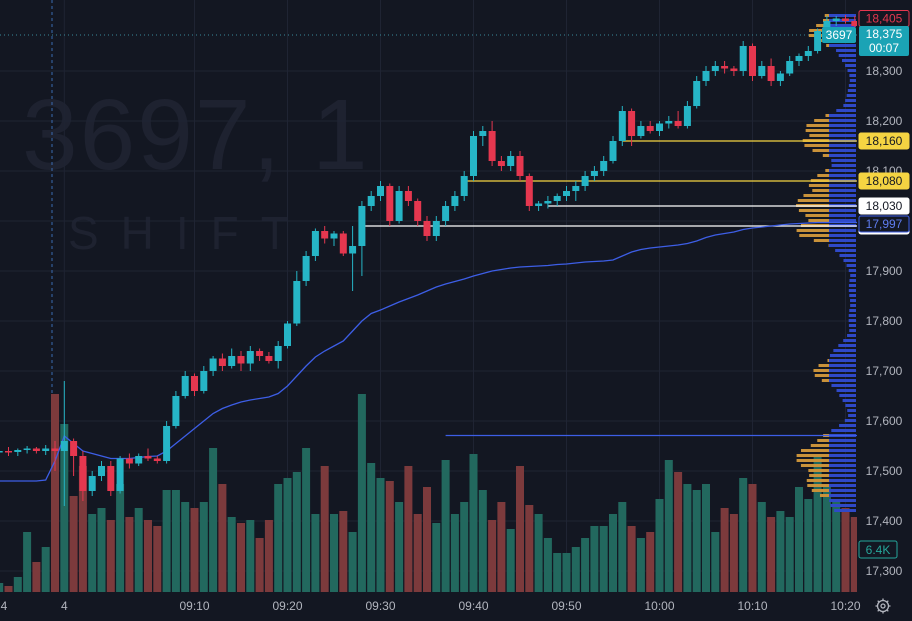 The height and width of the screenshot is (621, 912). Describe the element at coordinates (883, 606) in the screenshot. I see `gear-icon` at that location.